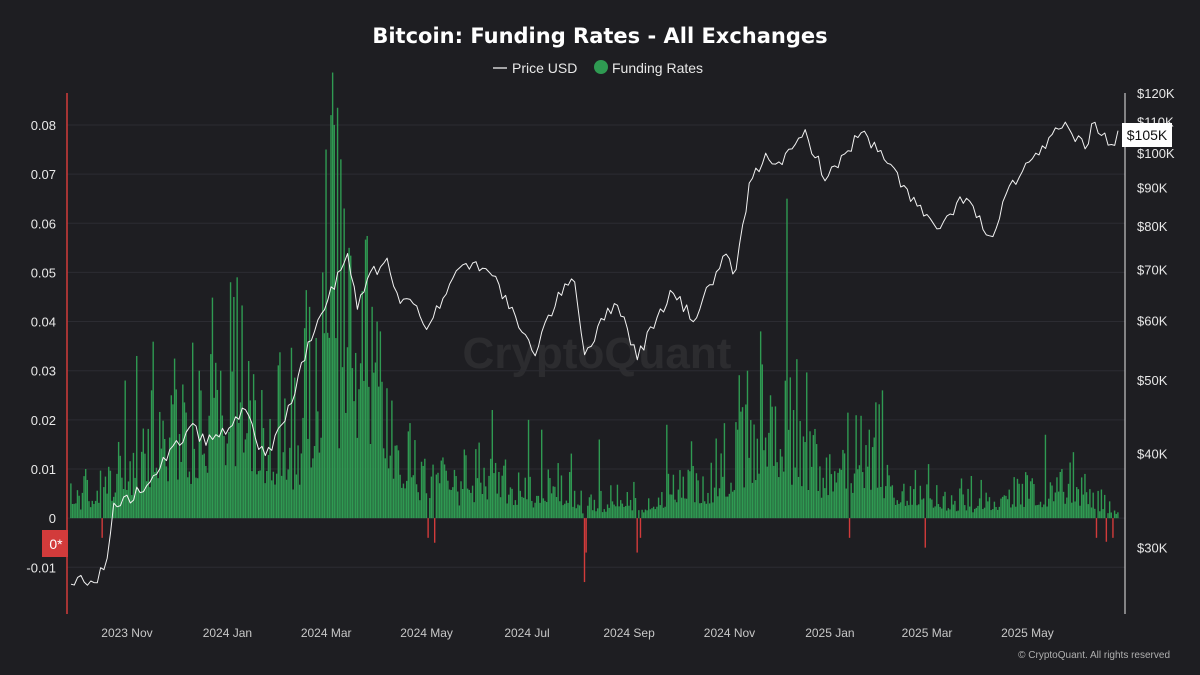 This screenshot has height=675, width=1200. What do you see at coordinates (597, 353) in the screenshot?
I see `watermark: CryptoQuant` at bounding box center [597, 353].